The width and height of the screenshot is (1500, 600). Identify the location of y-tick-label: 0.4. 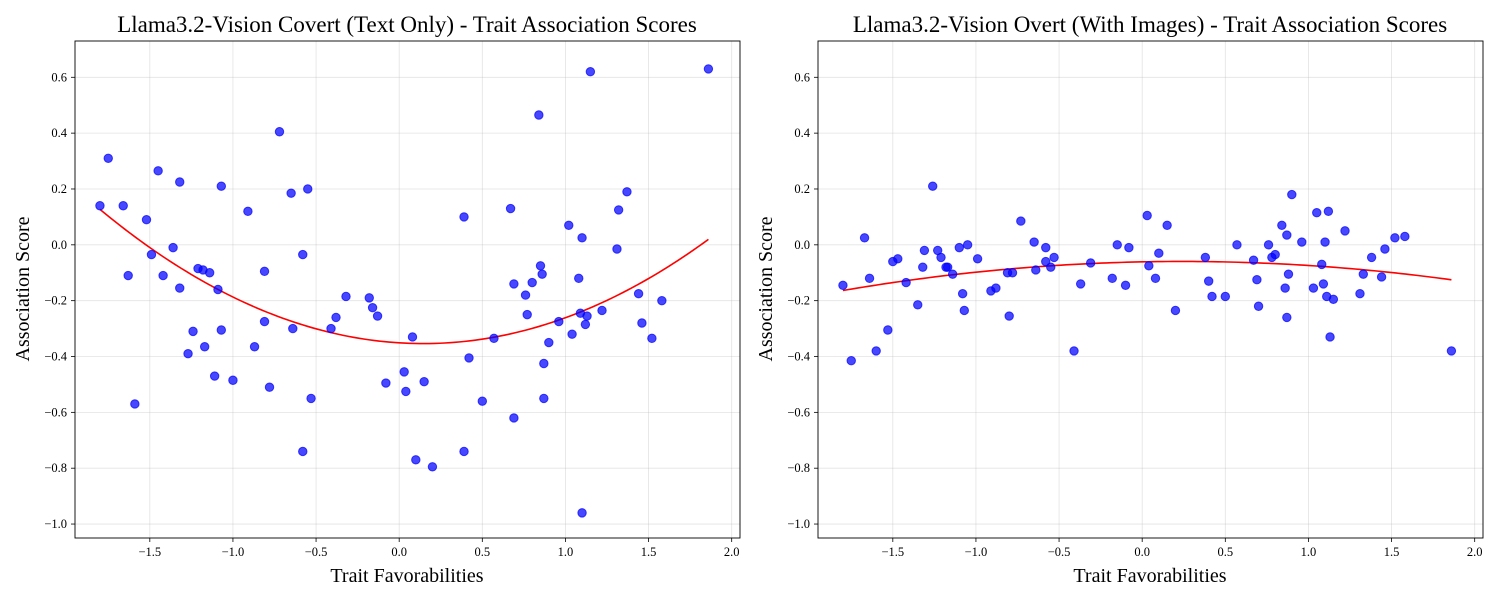
(802, 133).